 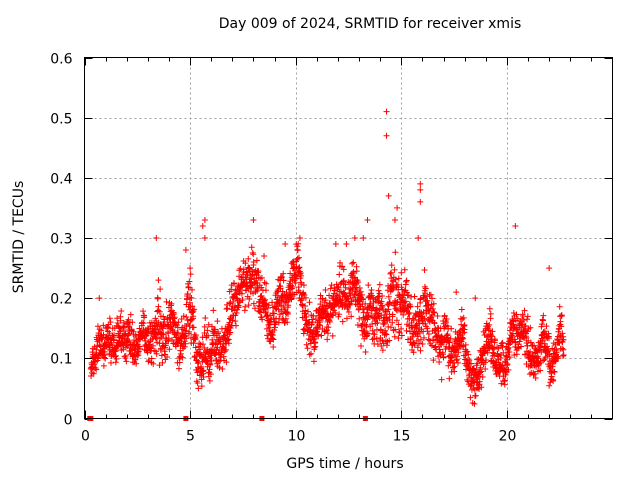 What do you see at coordinates (61, 360) in the screenshot?
I see `y-tick-label: 0.1` at bounding box center [61, 360].